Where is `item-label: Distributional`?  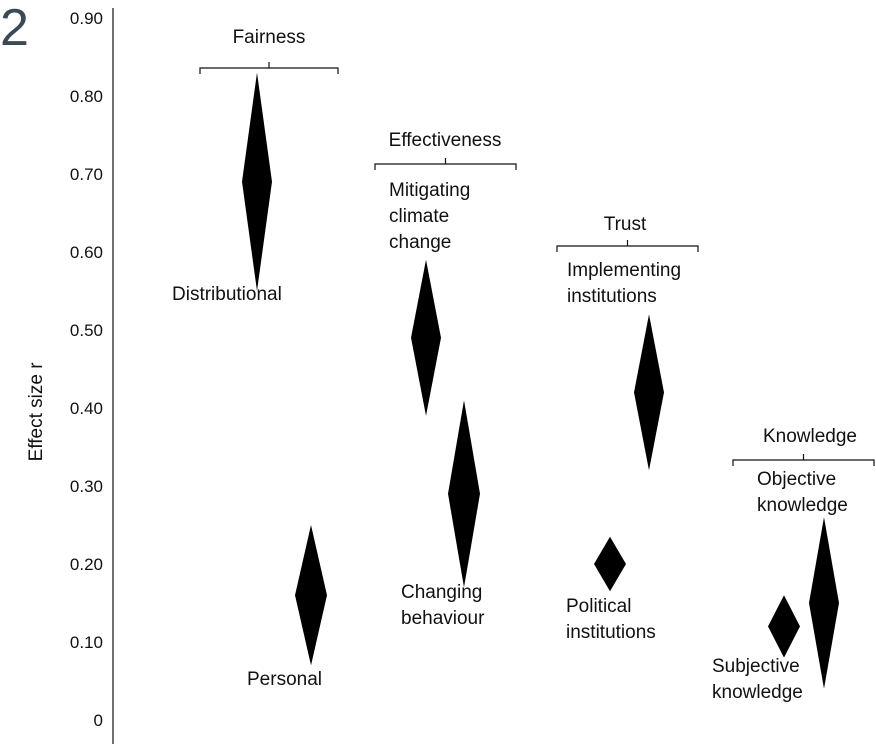
item-label: Distributional is located at coordinates (227, 294).